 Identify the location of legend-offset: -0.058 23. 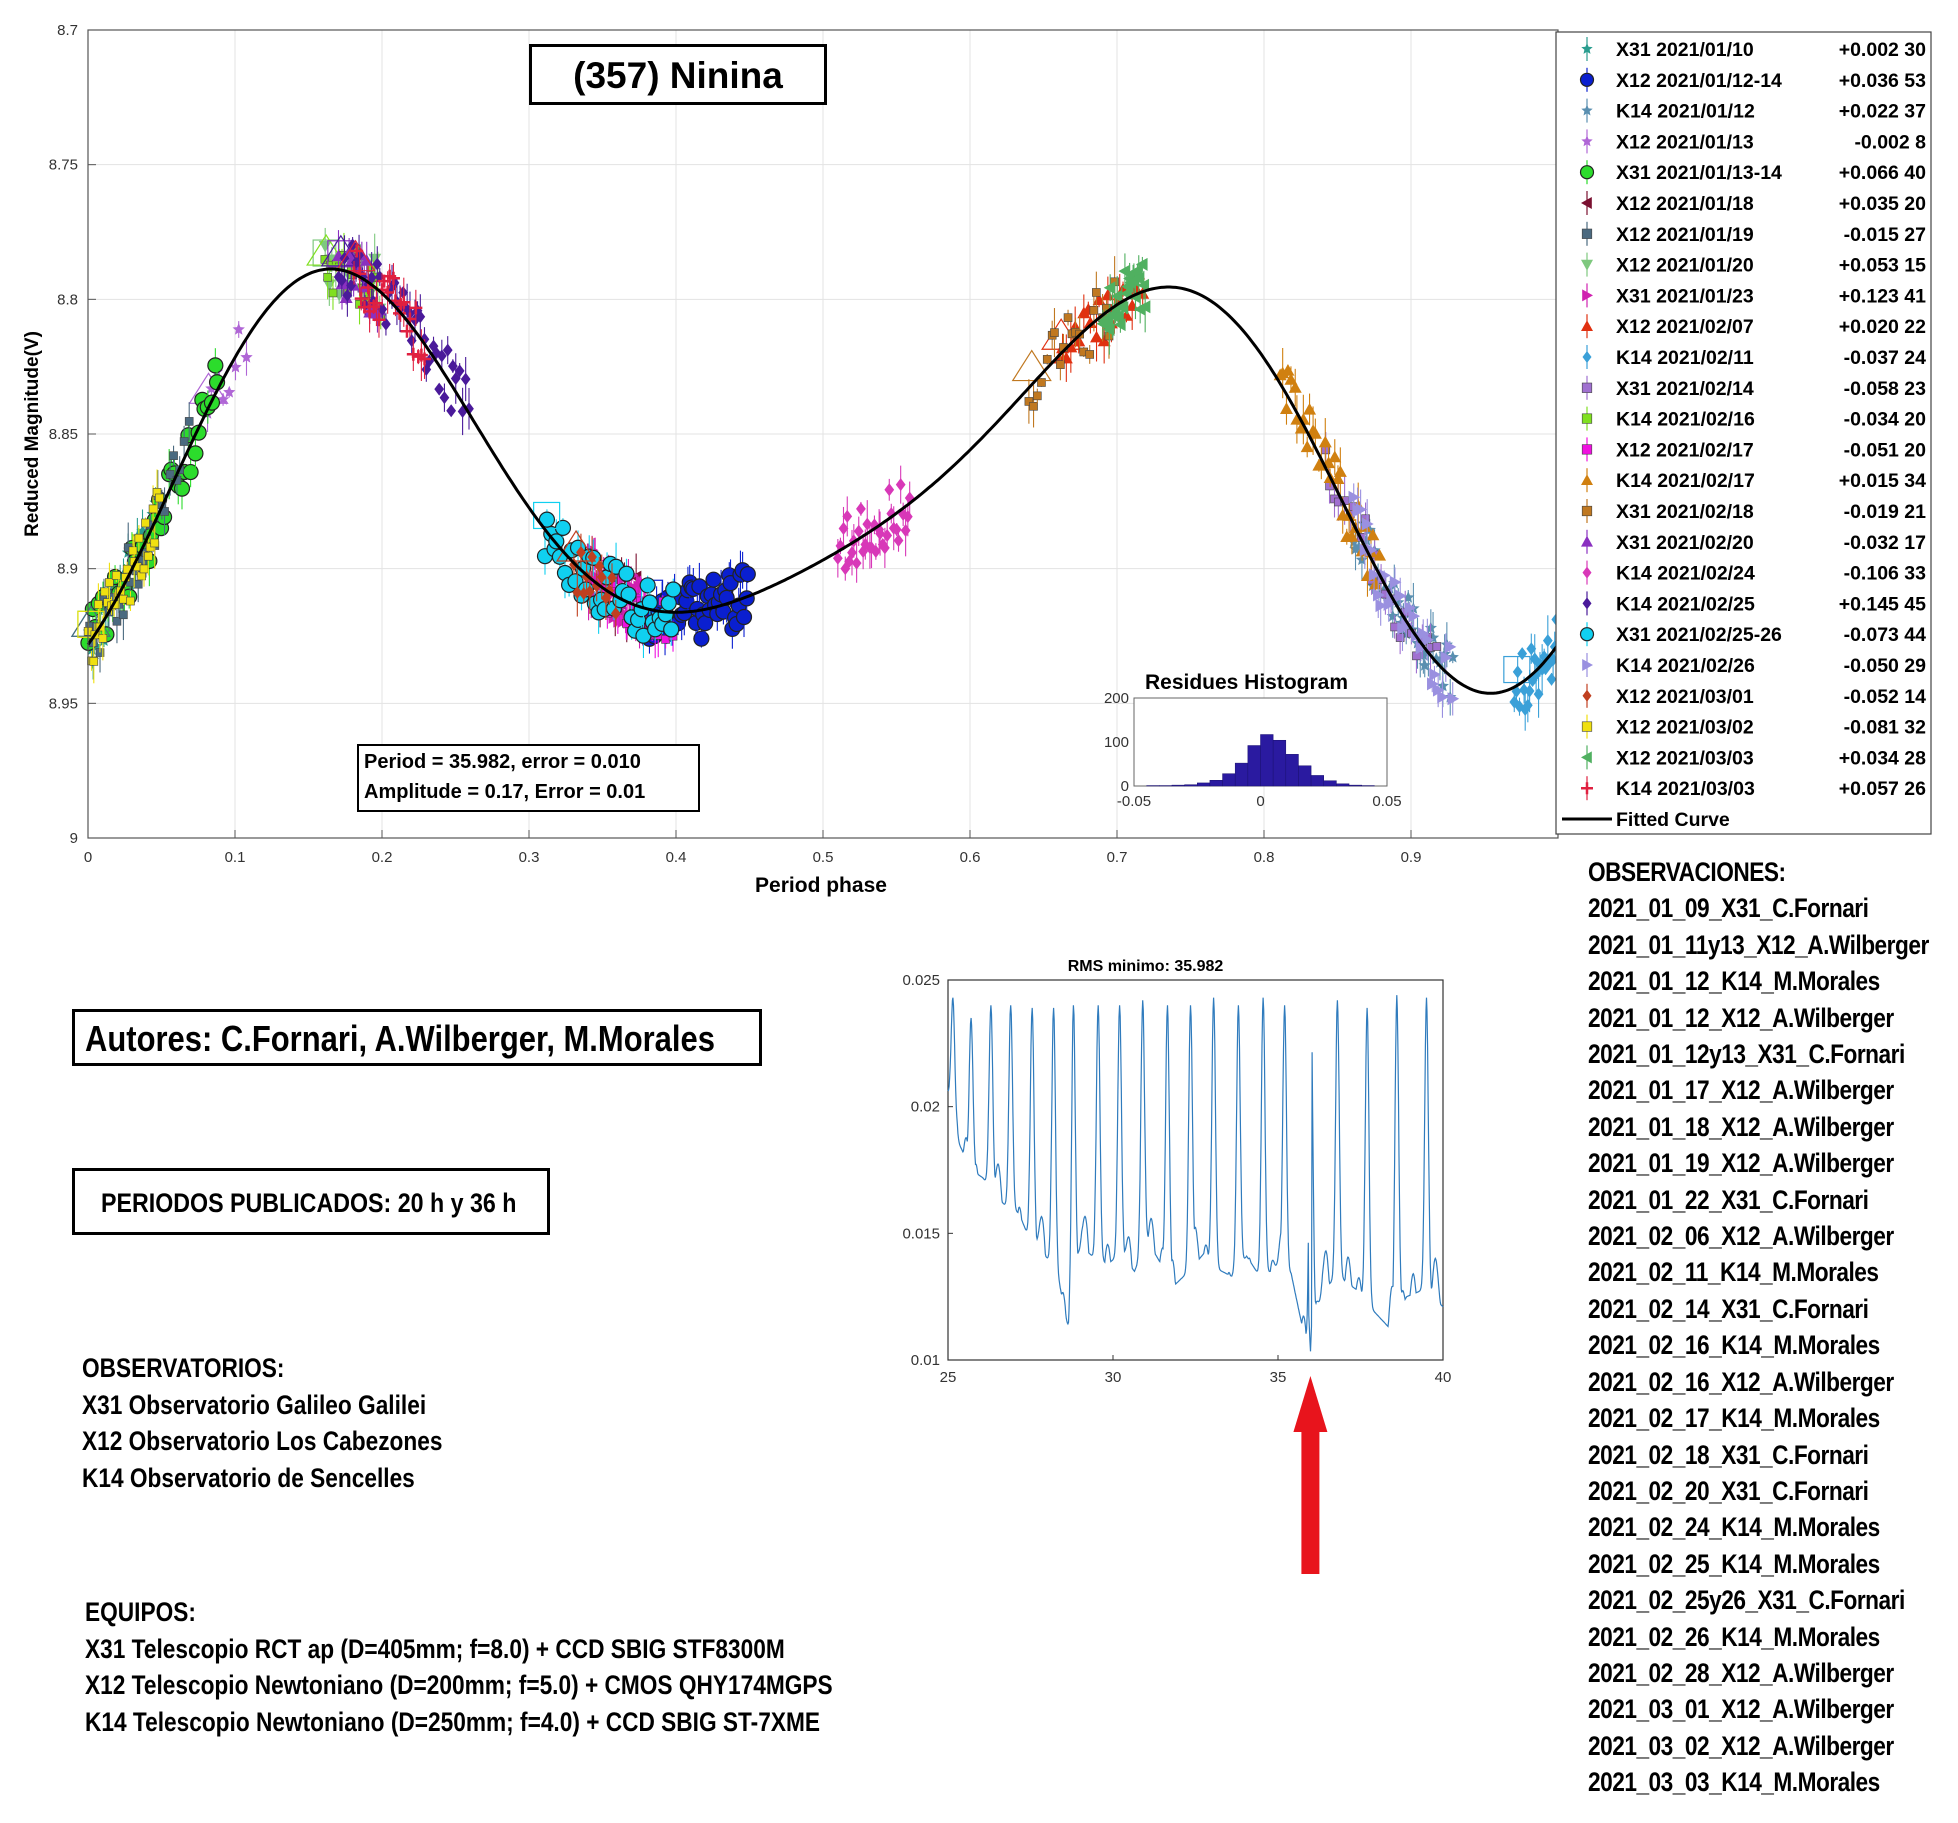
(1885, 389).